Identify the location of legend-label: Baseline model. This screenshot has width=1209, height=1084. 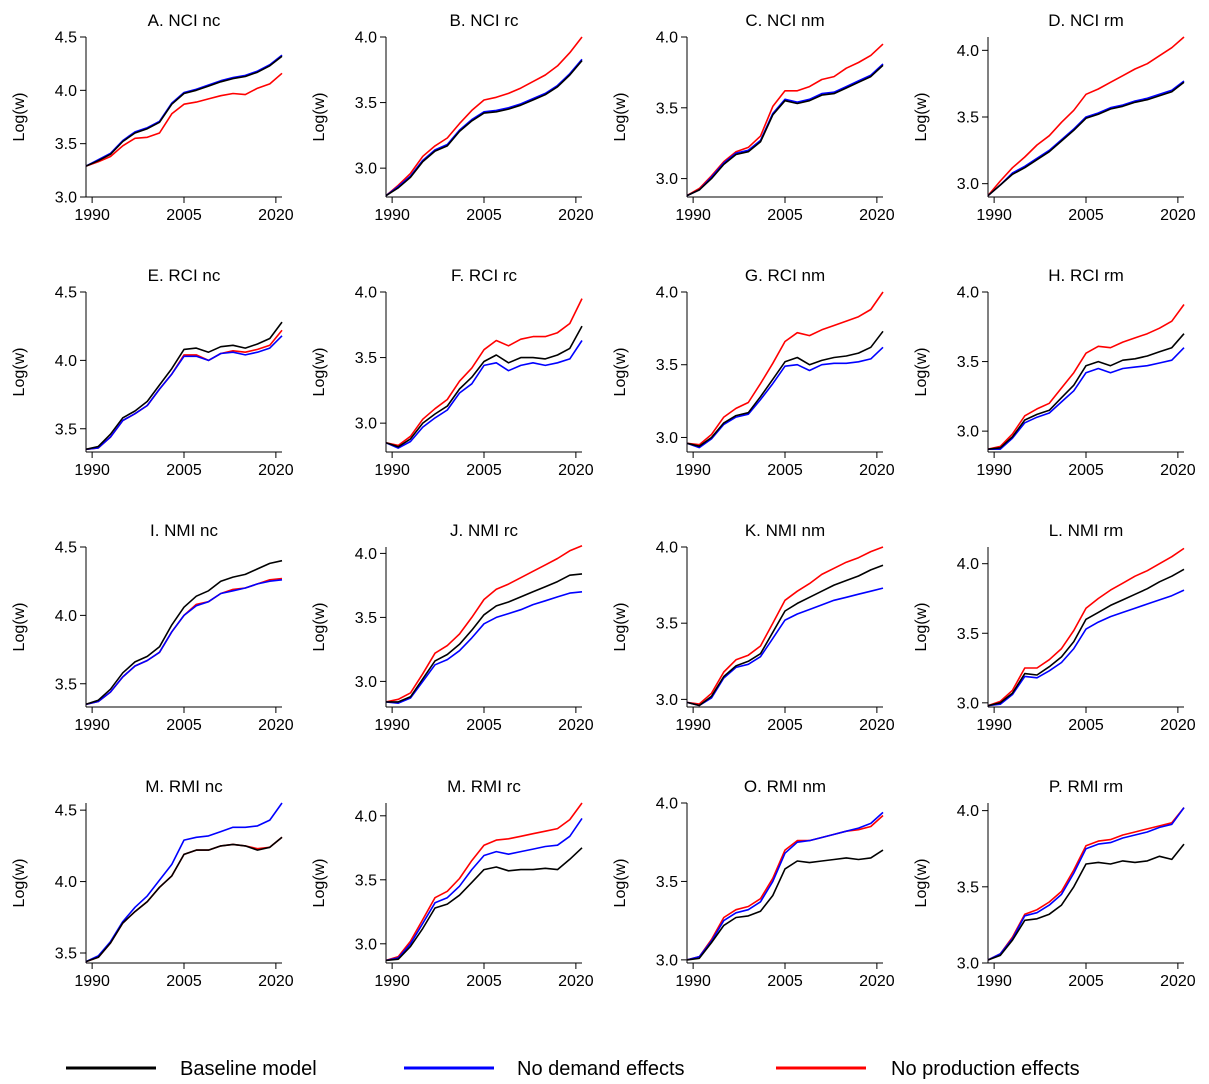
(248, 1069).